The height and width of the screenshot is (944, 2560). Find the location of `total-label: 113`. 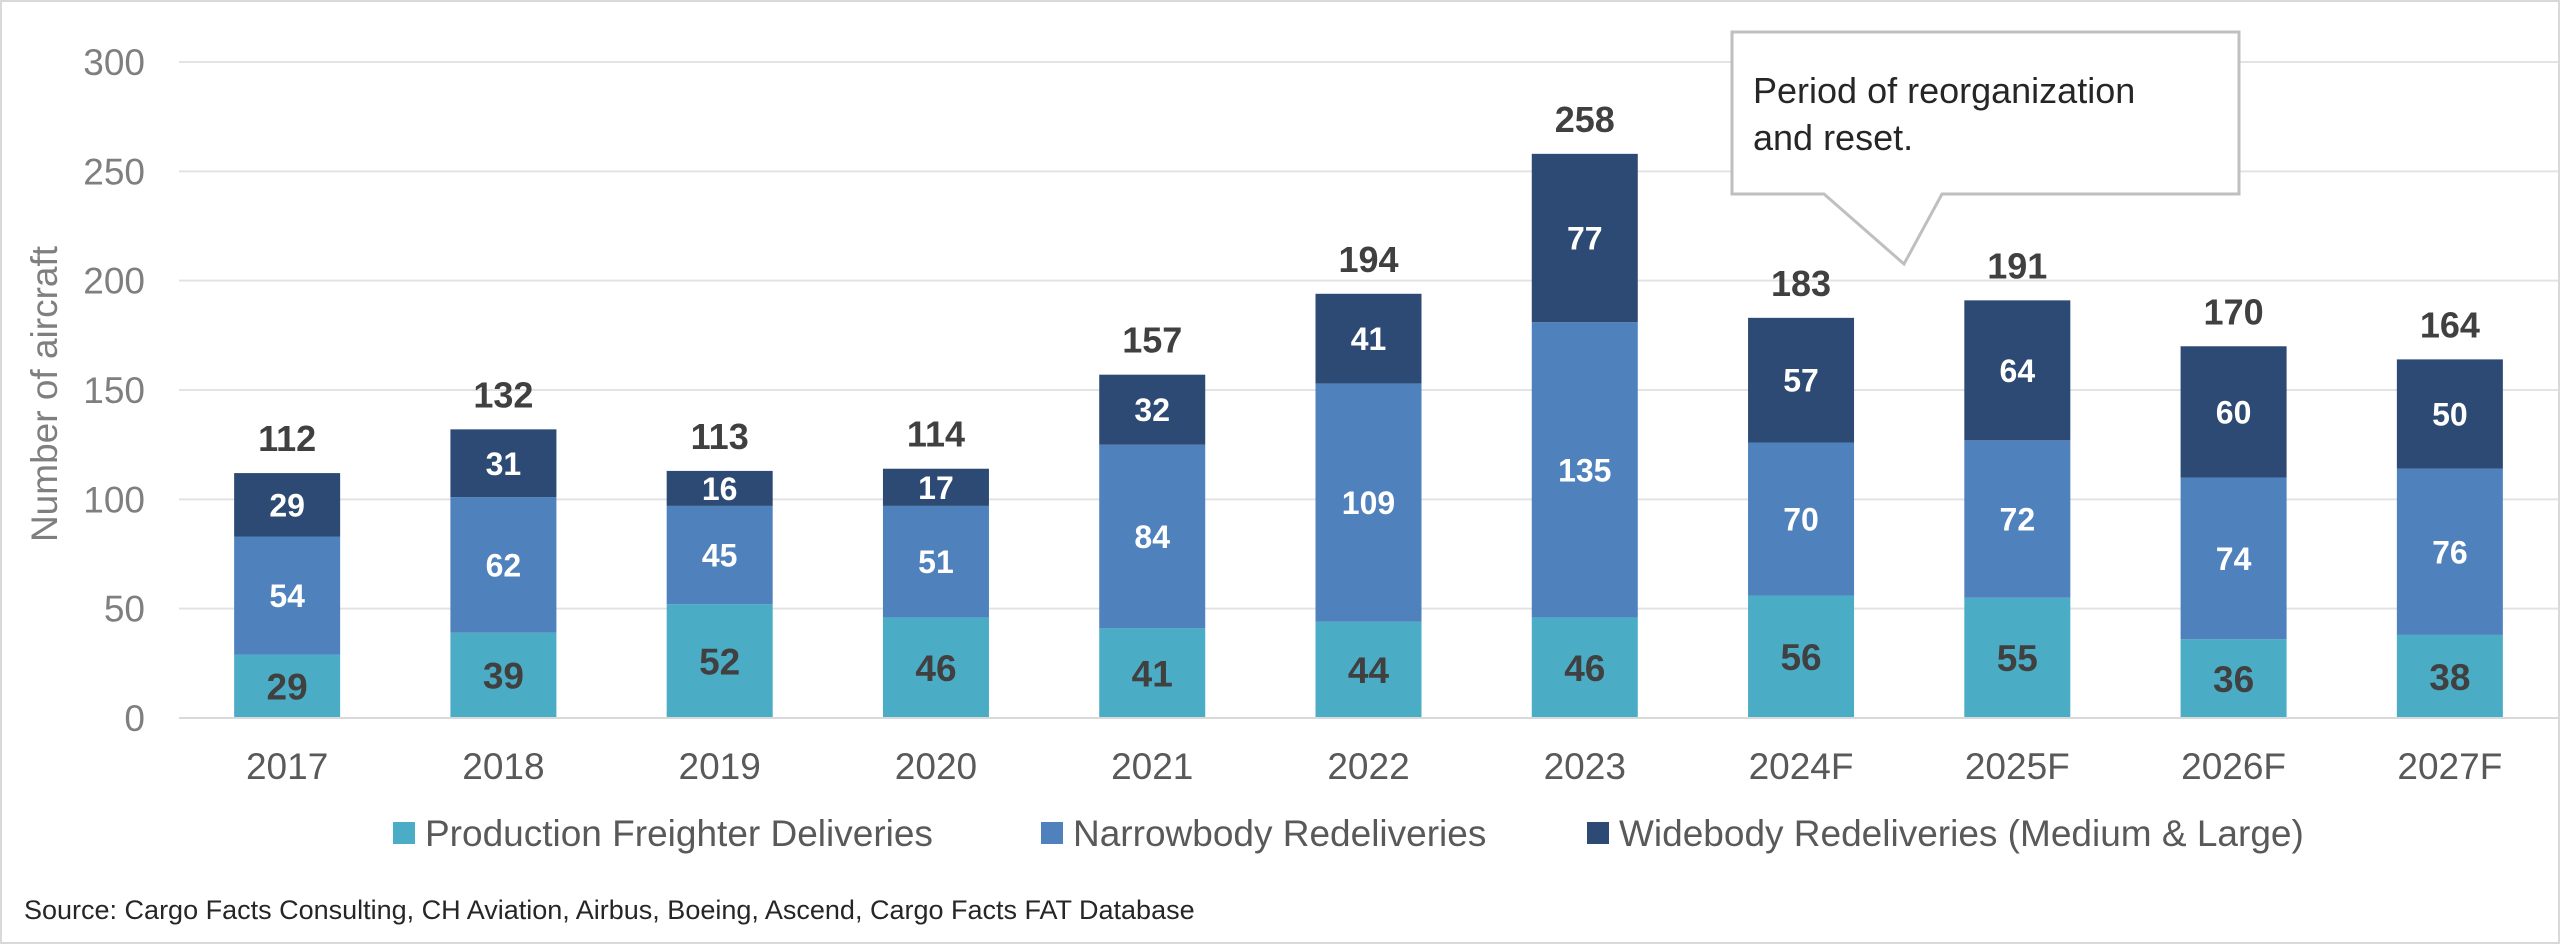

total-label: 113 is located at coordinates (720, 436).